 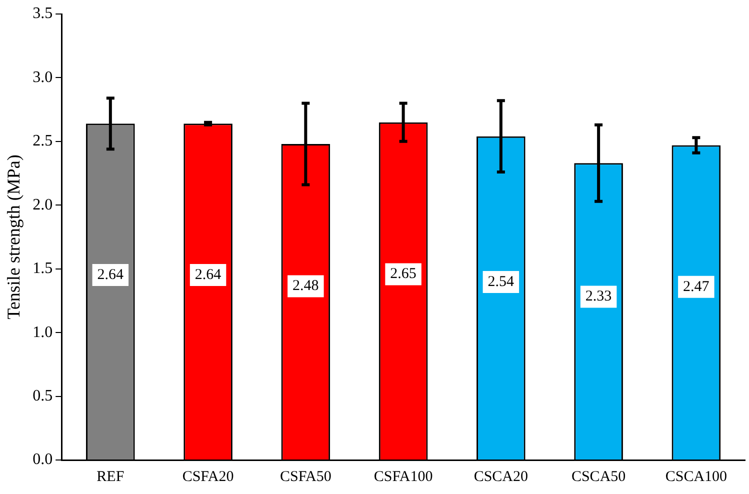 I want to click on x-tick-label: CSFA100, so click(x=403, y=476).